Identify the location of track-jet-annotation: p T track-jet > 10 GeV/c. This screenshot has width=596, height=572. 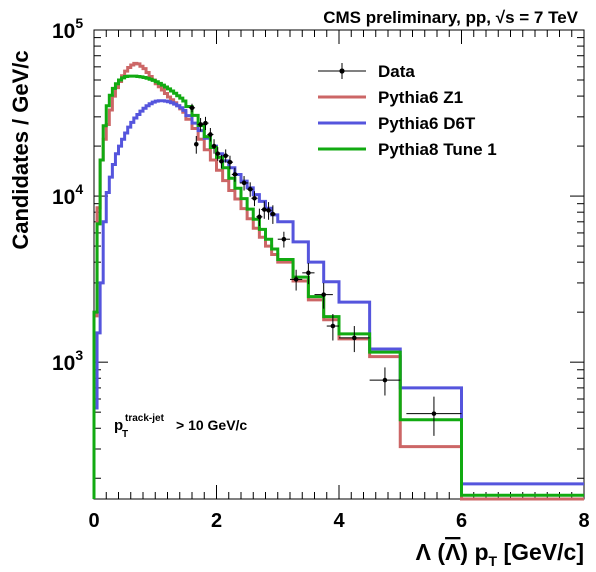
(180, 426).